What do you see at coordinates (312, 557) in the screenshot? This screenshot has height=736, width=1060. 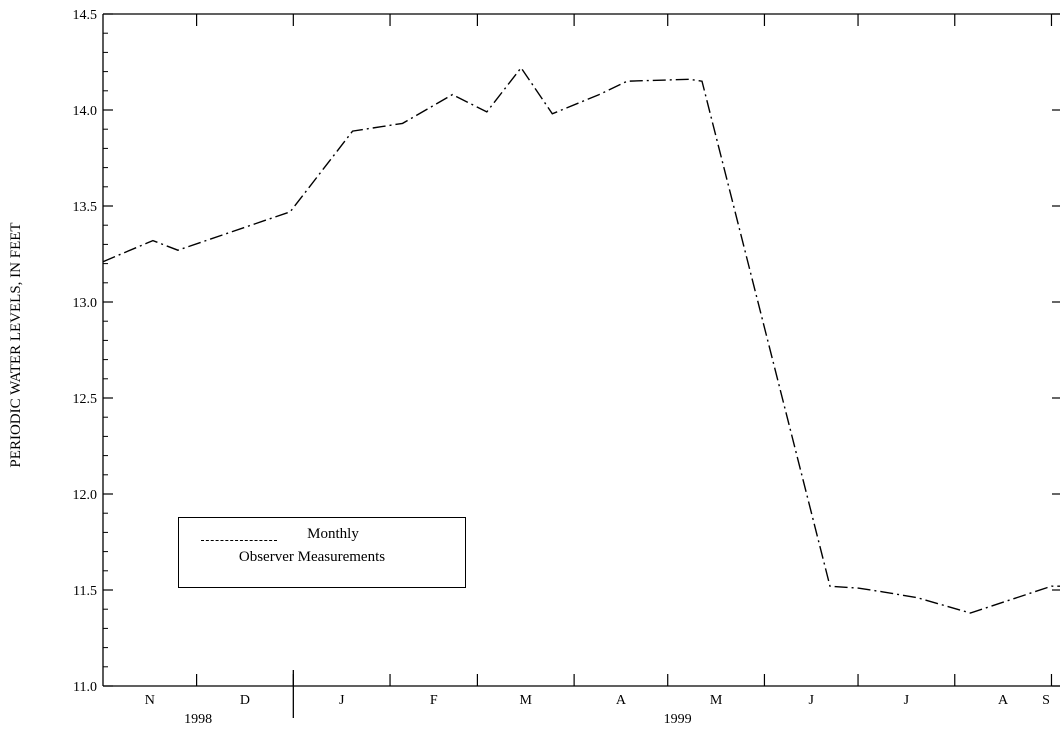 I see `legend-label-line2: Observer Measurements` at bounding box center [312, 557].